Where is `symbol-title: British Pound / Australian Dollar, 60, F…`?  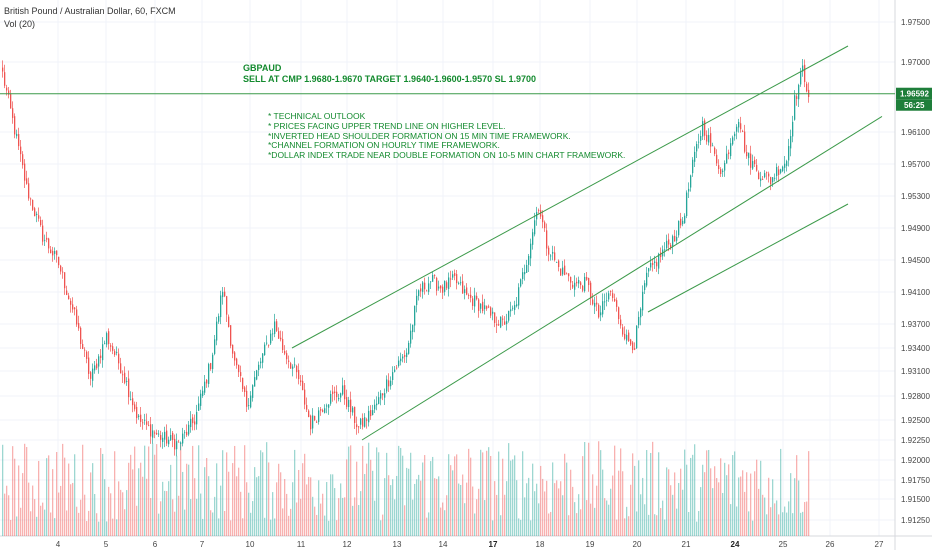 symbol-title: British Pound / Australian Dollar, 60, F… is located at coordinates (90, 11).